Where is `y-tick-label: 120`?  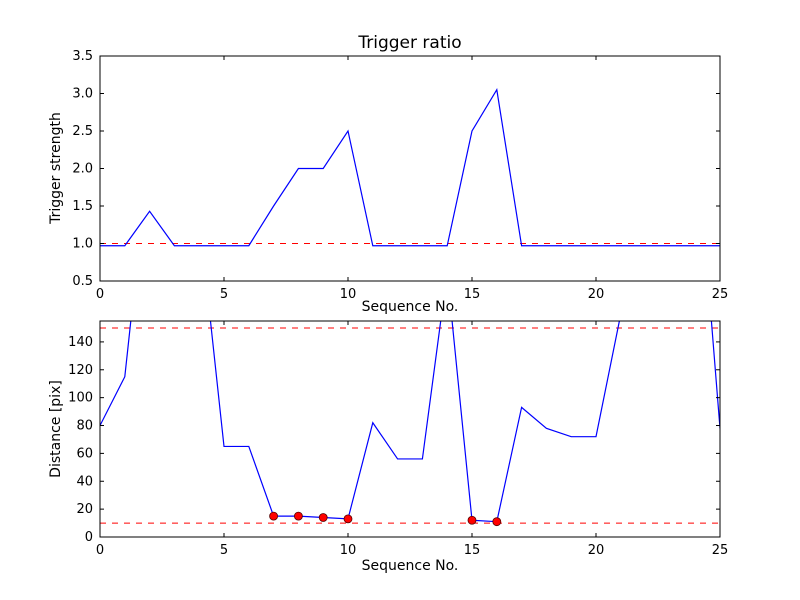
y-tick-label: 120 is located at coordinates (80, 370).